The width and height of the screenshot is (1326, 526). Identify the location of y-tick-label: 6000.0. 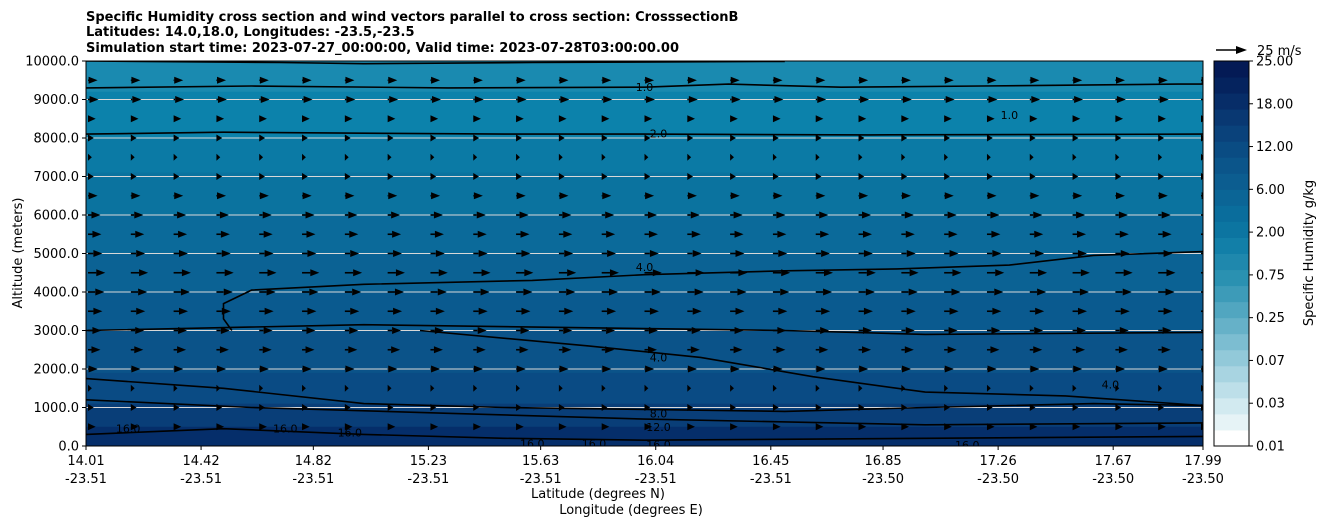
(57, 216).